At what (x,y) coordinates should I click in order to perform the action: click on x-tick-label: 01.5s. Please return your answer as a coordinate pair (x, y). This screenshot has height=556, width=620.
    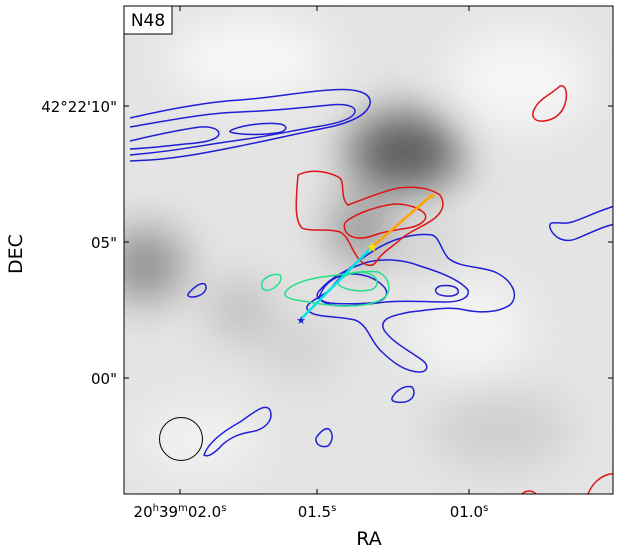
    Looking at the image, I should click on (317, 512).